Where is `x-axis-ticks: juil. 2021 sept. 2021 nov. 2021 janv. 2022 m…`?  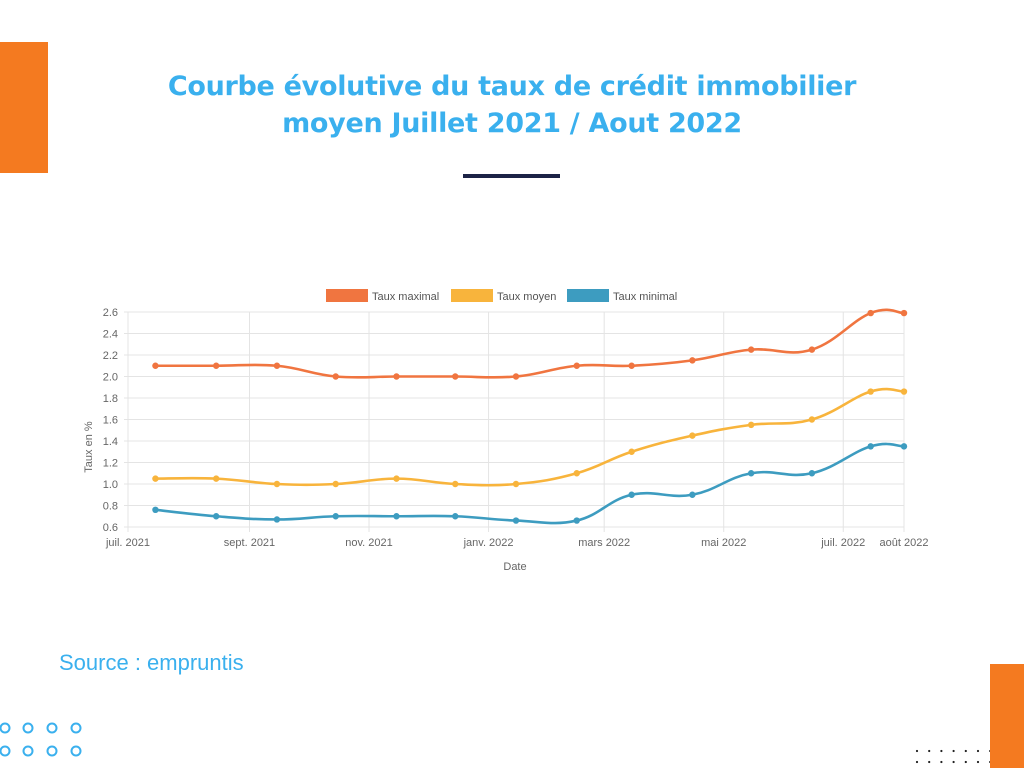
x-axis-ticks: juil. 2021 sept. 2021 nov. 2021 janv. 2022 m… is located at coordinates (516, 543).